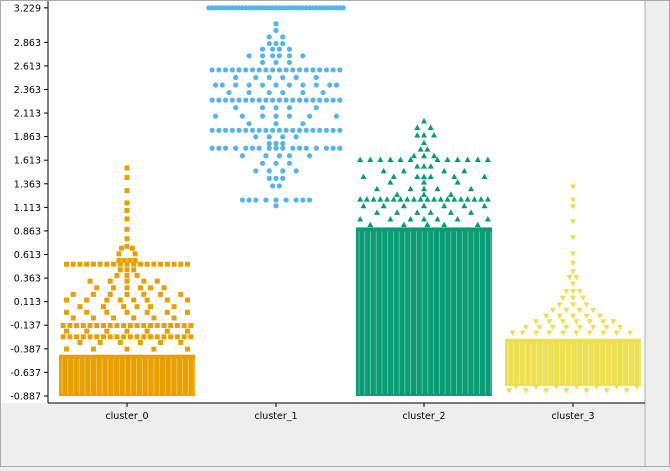 The width and height of the screenshot is (670, 471). What do you see at coordinates (27, 137) in the screenshot?
I see `y-tick-label: 1.863` at bounding box center [27, 137].